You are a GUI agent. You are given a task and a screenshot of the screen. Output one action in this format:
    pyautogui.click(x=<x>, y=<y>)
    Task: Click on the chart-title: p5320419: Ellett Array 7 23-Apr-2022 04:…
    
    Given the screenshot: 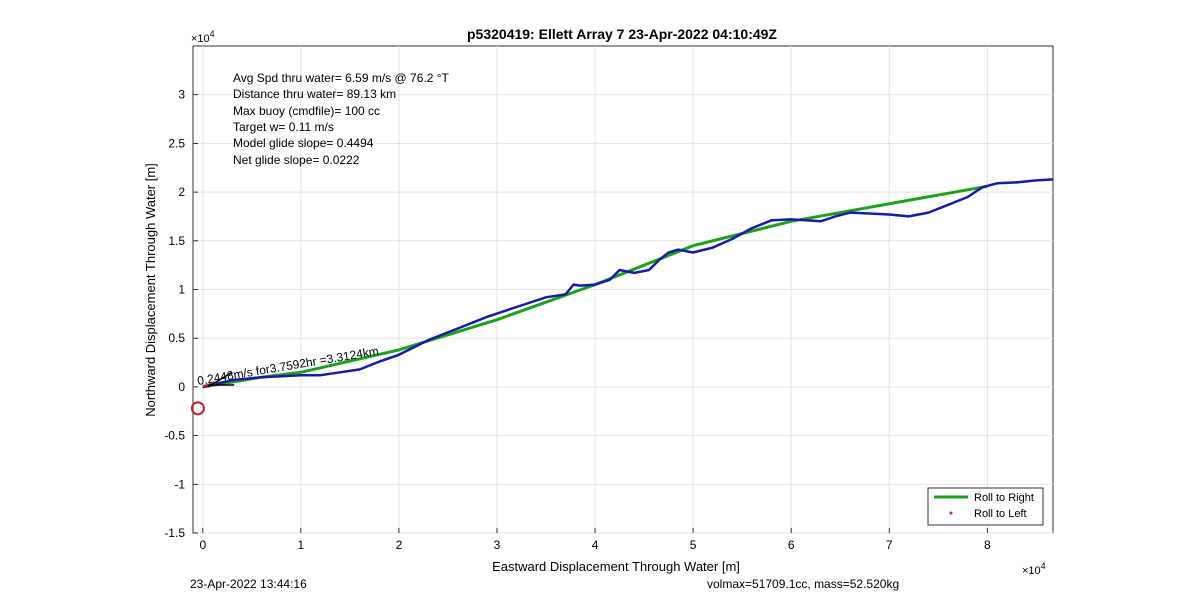 What is the action you would take?
    pyautogui.click(x=622, y=34)
    